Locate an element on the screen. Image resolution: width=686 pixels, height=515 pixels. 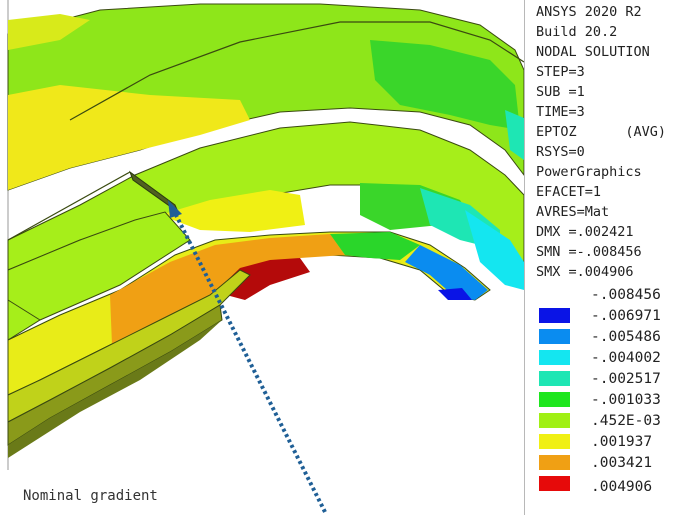
patch-blue-inner is located at coordinates (446, 272).